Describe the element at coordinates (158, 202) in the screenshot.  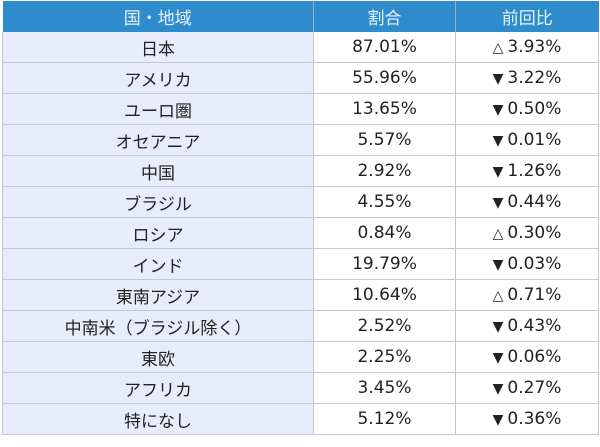
I see `region-cell: ブラジル` at that location.